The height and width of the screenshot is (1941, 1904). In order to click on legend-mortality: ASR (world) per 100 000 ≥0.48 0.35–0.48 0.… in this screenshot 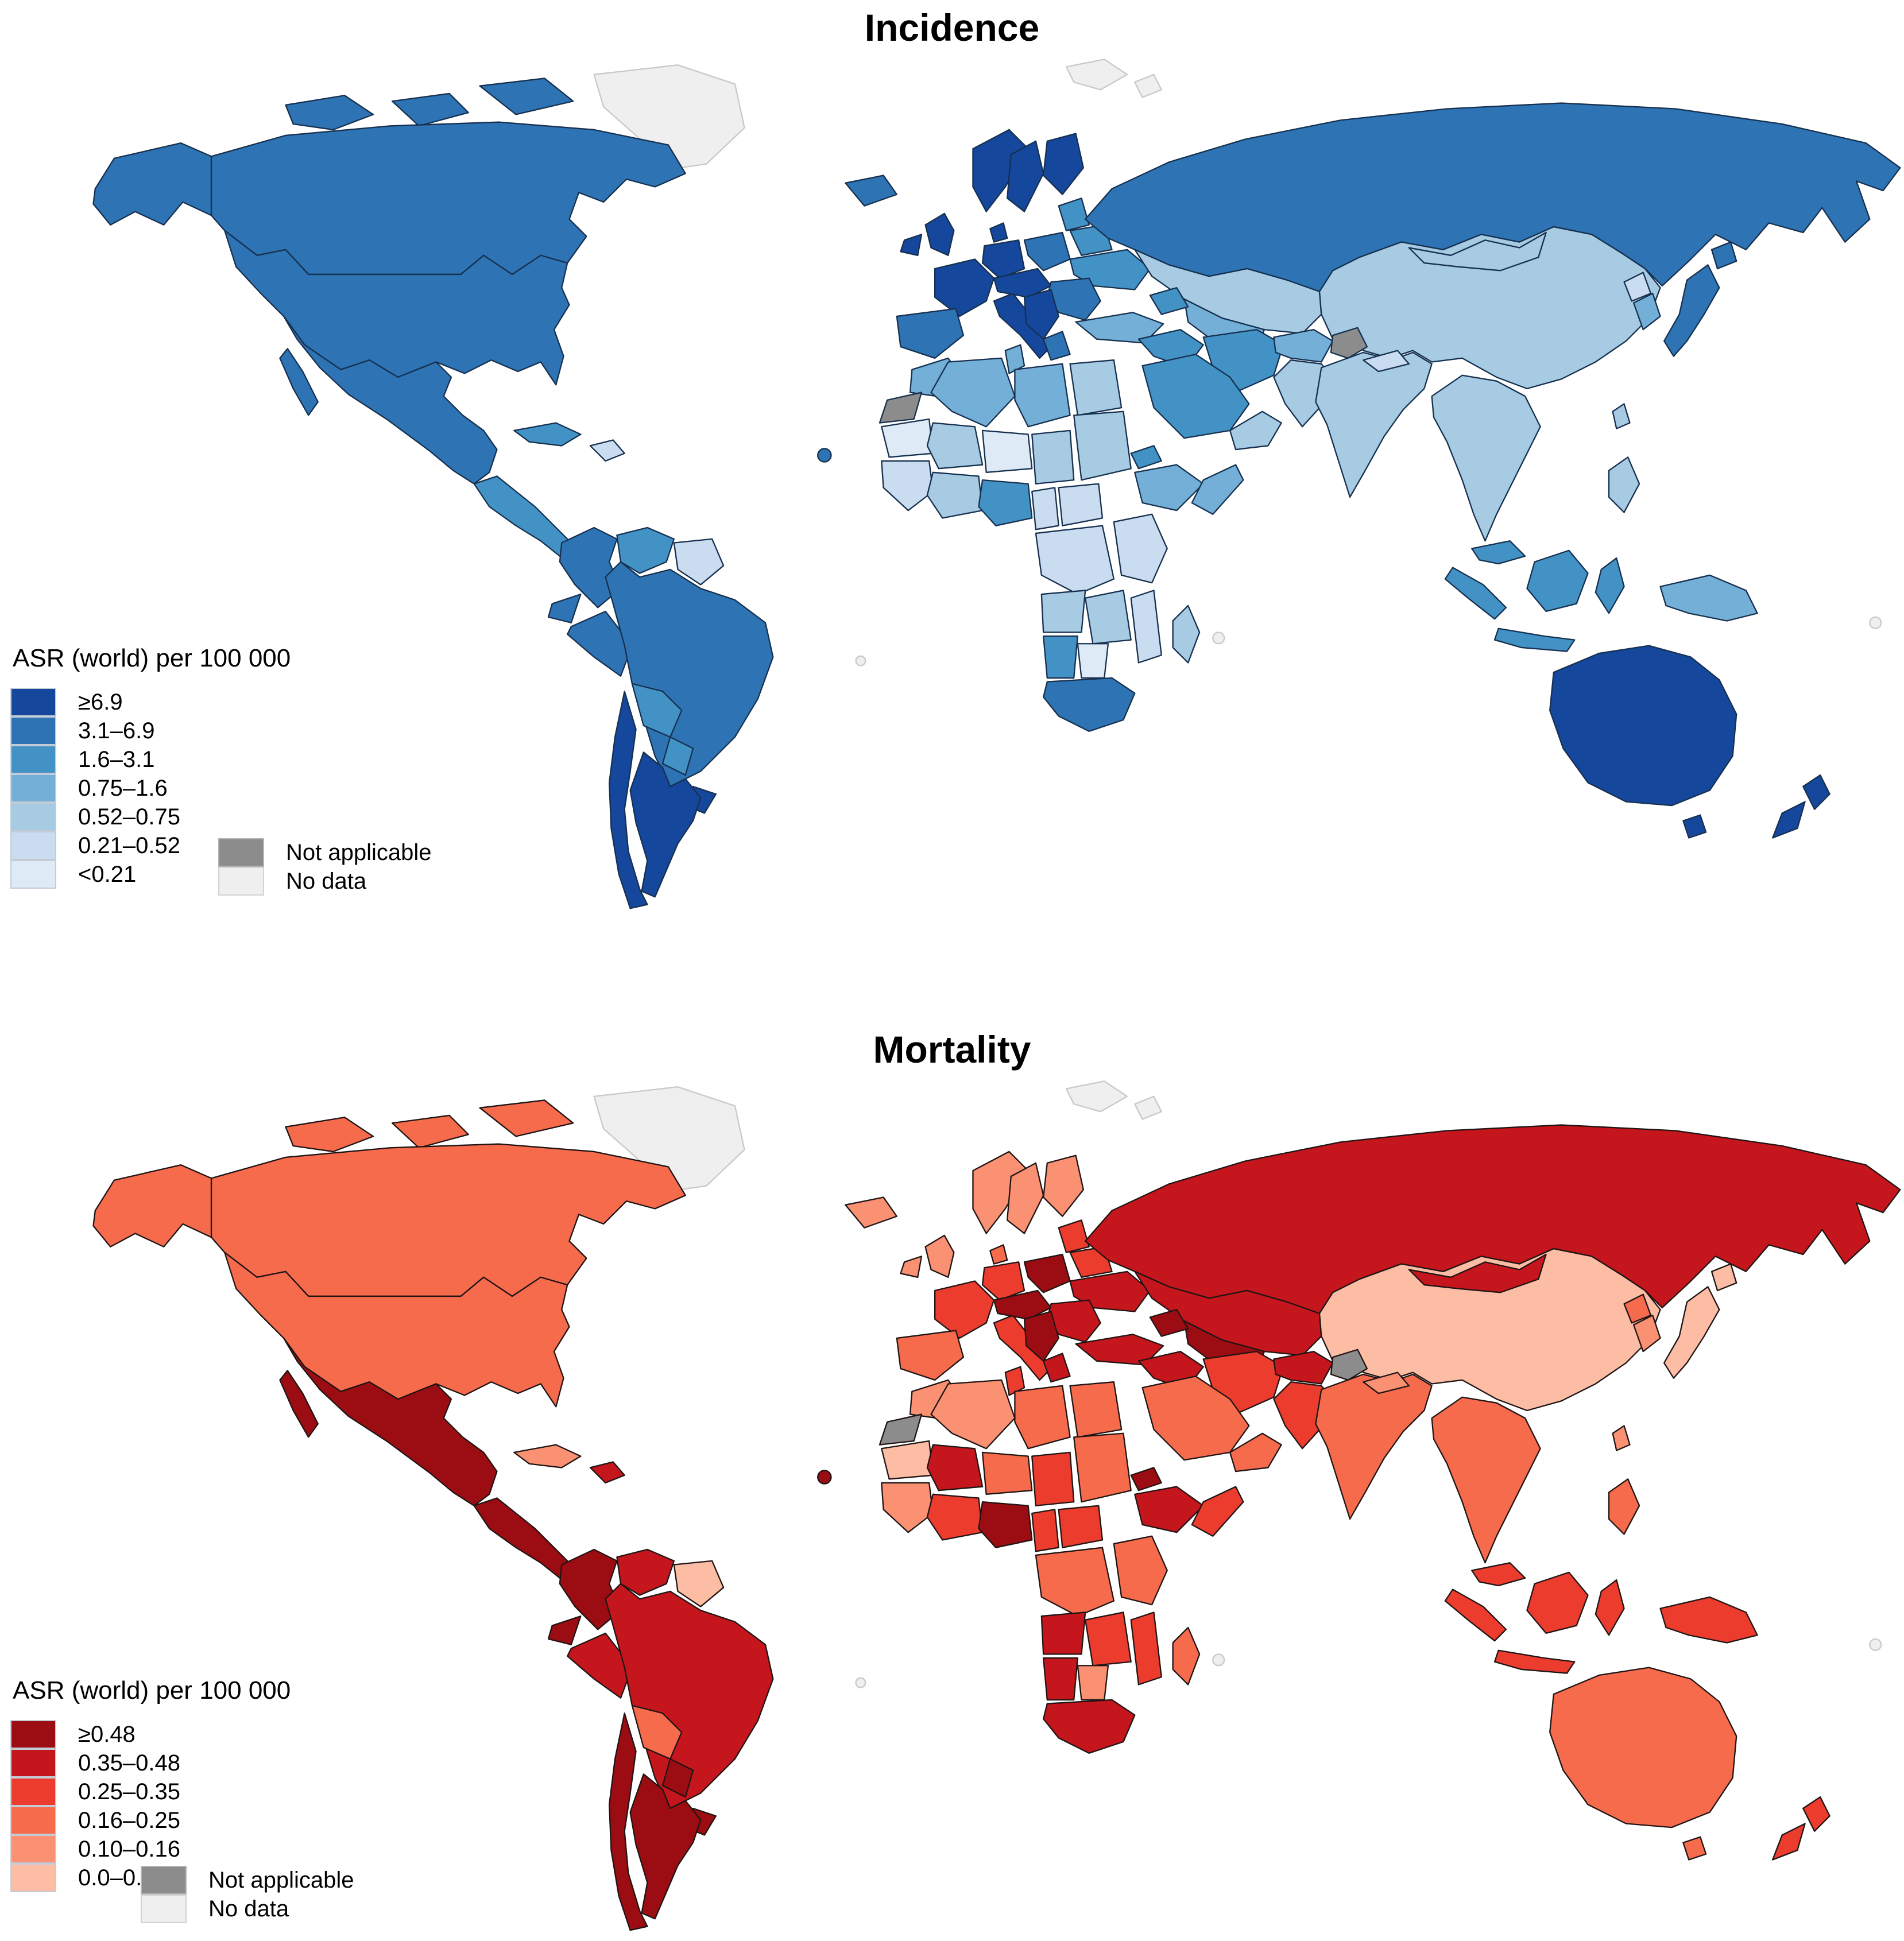, I will do `click(326, 1799)`.